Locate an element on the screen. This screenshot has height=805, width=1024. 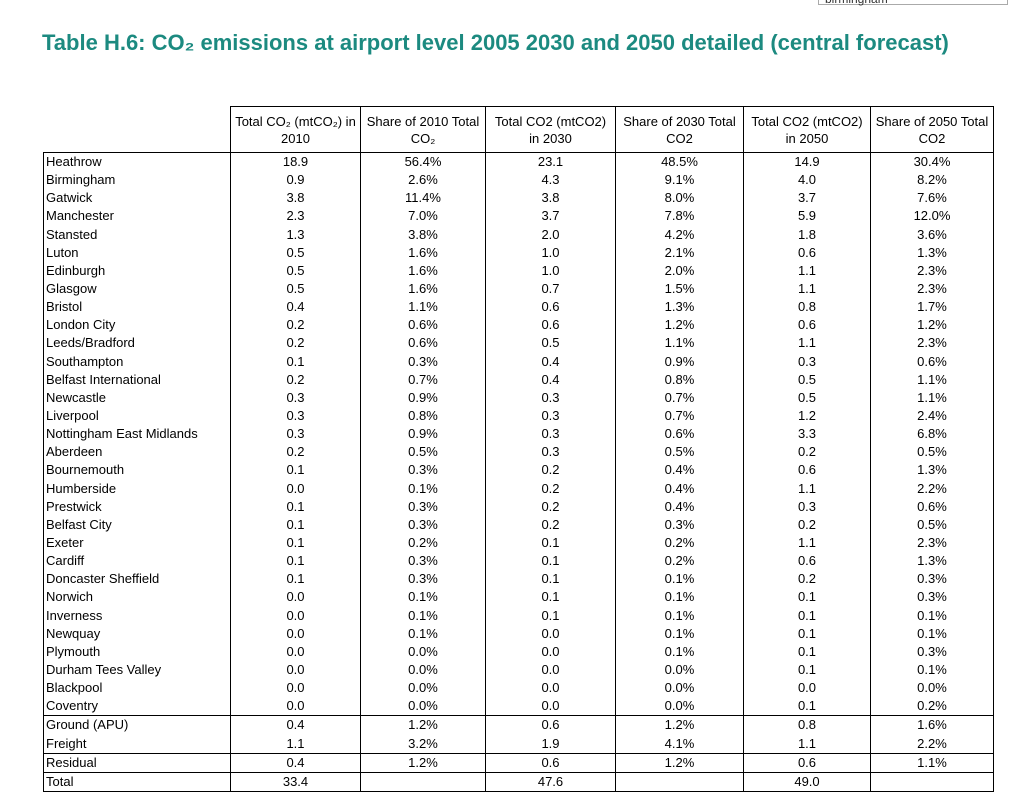
row-label: Blackpool is located at coordinates (137, 688).